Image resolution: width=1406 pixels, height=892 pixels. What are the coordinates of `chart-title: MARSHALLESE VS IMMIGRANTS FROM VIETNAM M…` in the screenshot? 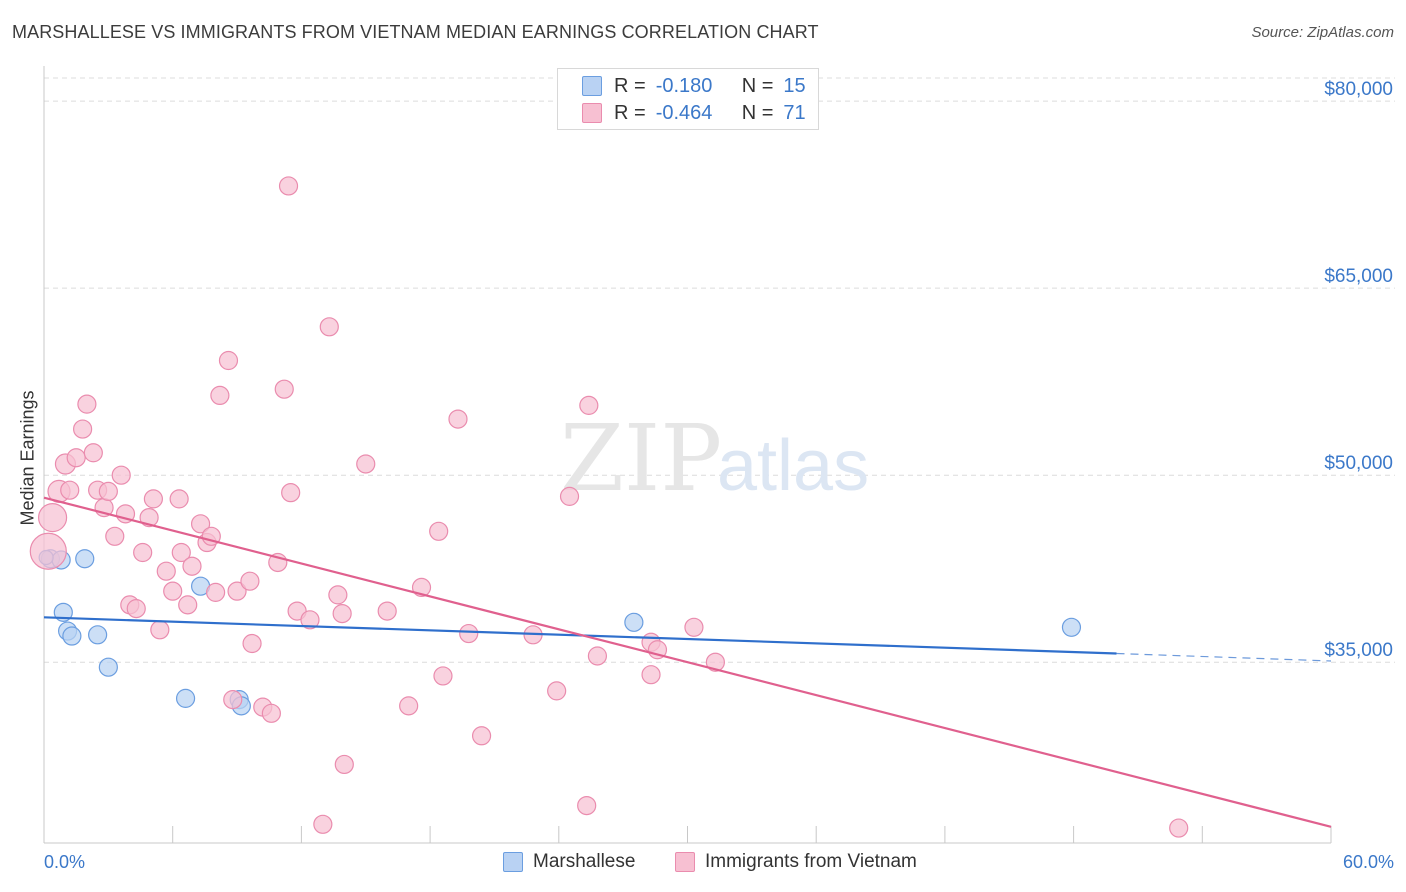 It's located at (415, 32).